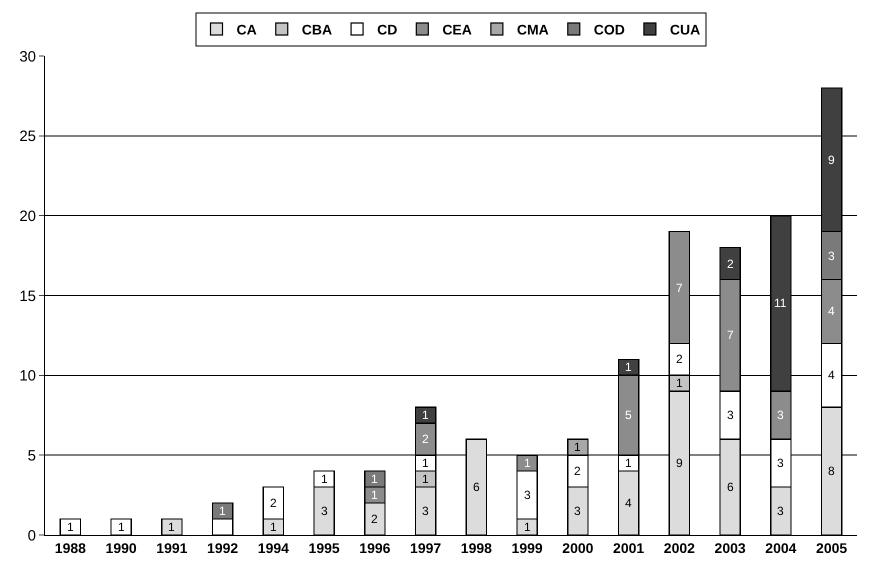 Image resolution: width=877 pixels, height=570 pixels. Describe the element at coordinates (172, 548) in the screenshot. I see `x-tick-label: 1991` at that location.